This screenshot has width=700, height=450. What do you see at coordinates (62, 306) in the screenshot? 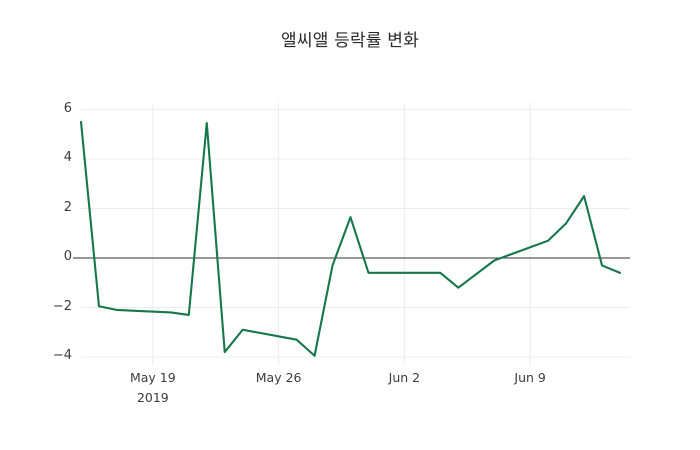
I see `y-axis-tick-label: −2` at bounding box center [62, 306].